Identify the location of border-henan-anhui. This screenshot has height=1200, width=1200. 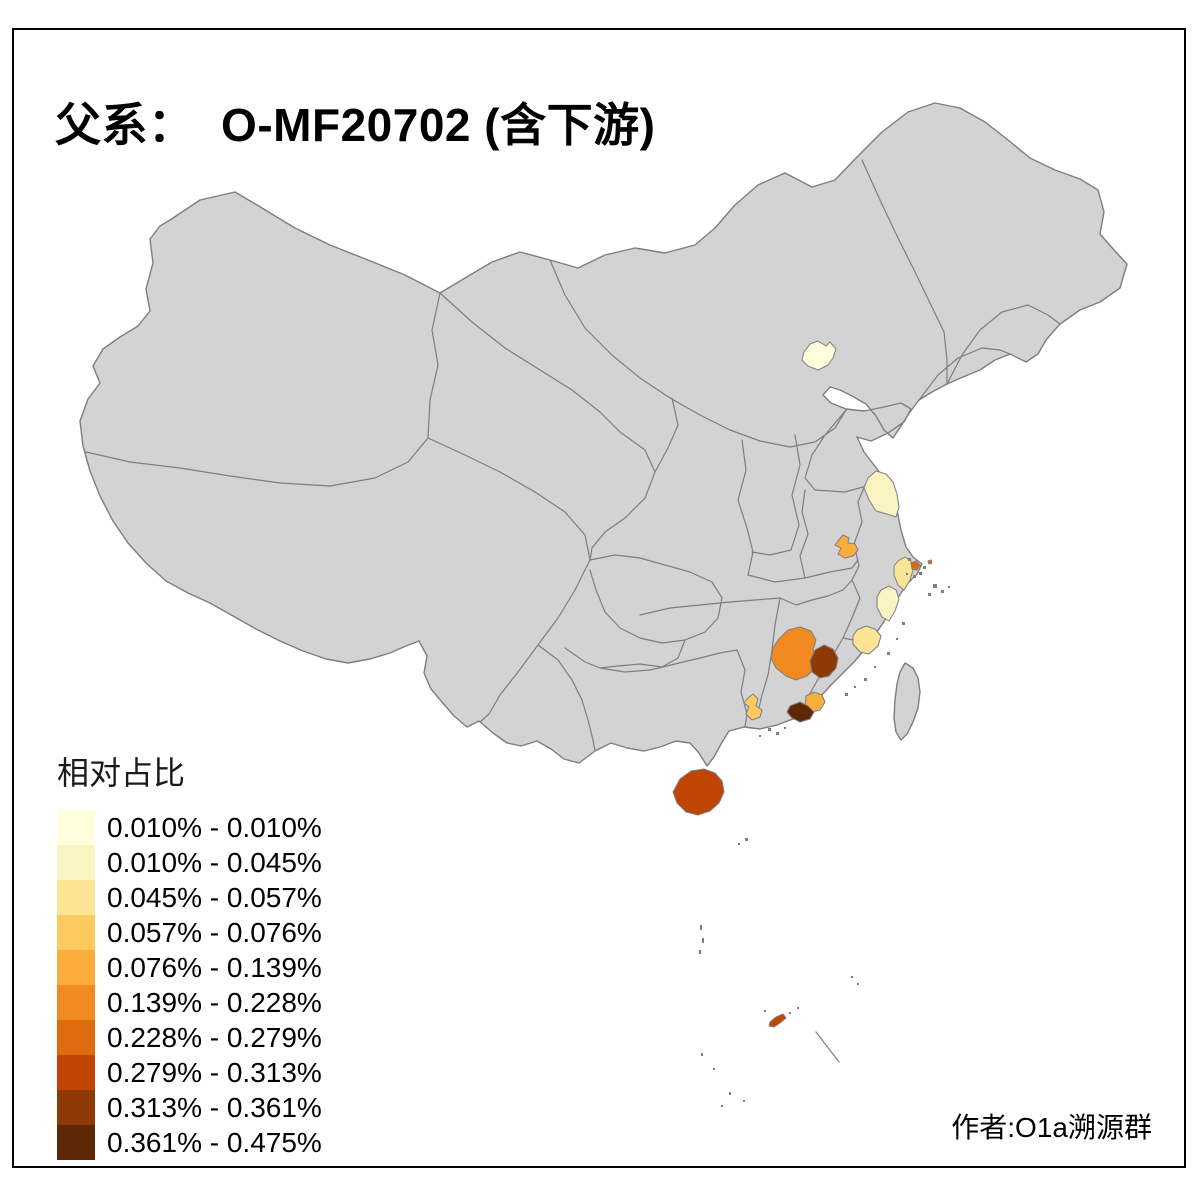
(804, 534).